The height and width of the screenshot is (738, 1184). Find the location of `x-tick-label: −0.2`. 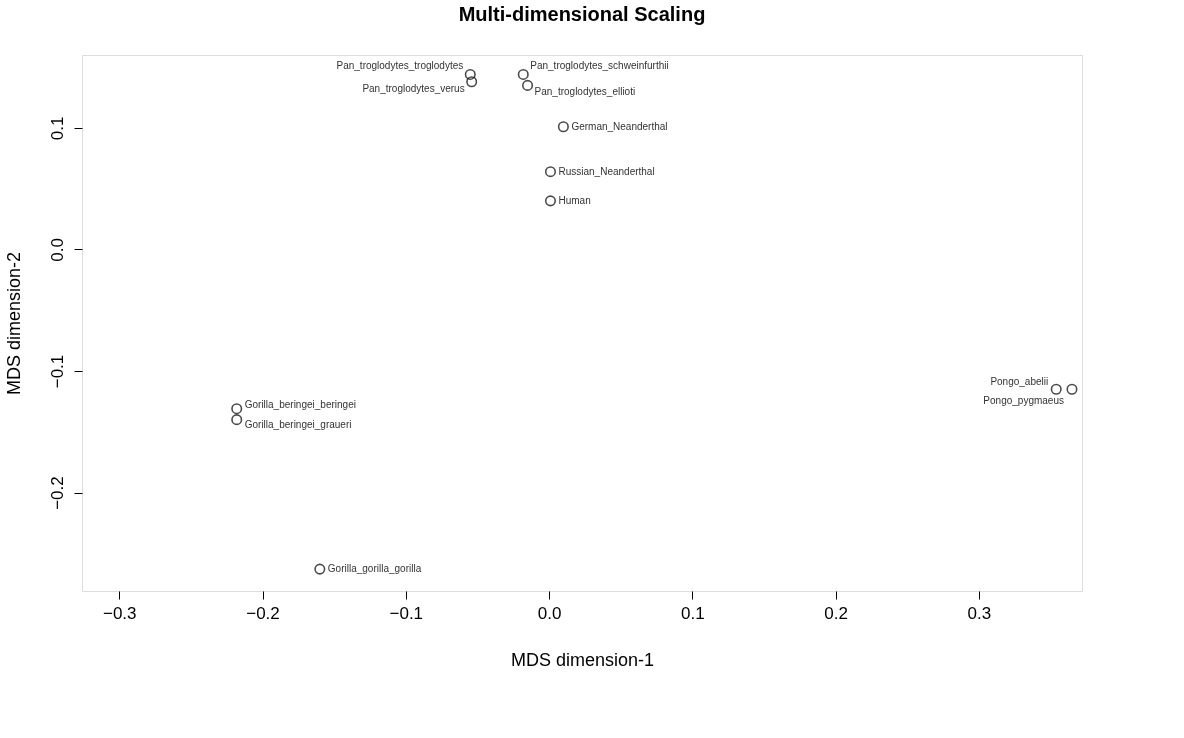

x-tick-label: −0.2 is located at coordinates (263, 613).